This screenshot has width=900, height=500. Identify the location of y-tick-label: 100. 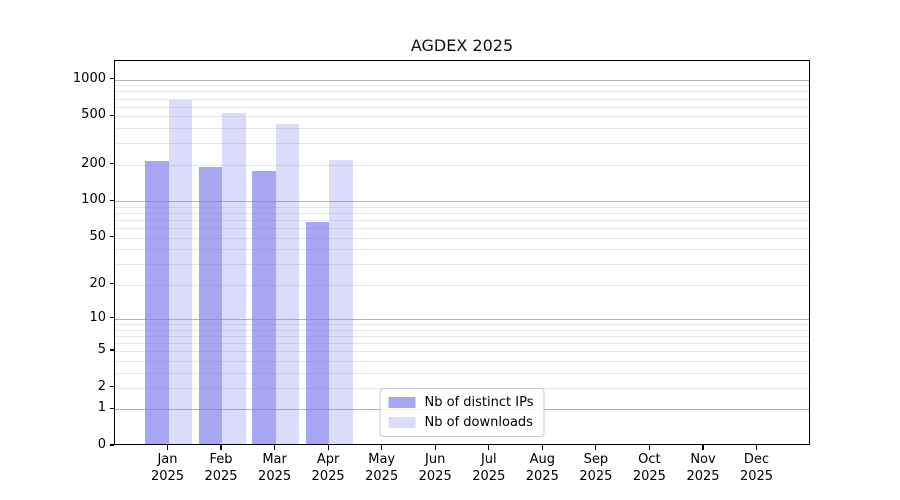
(93, 200).